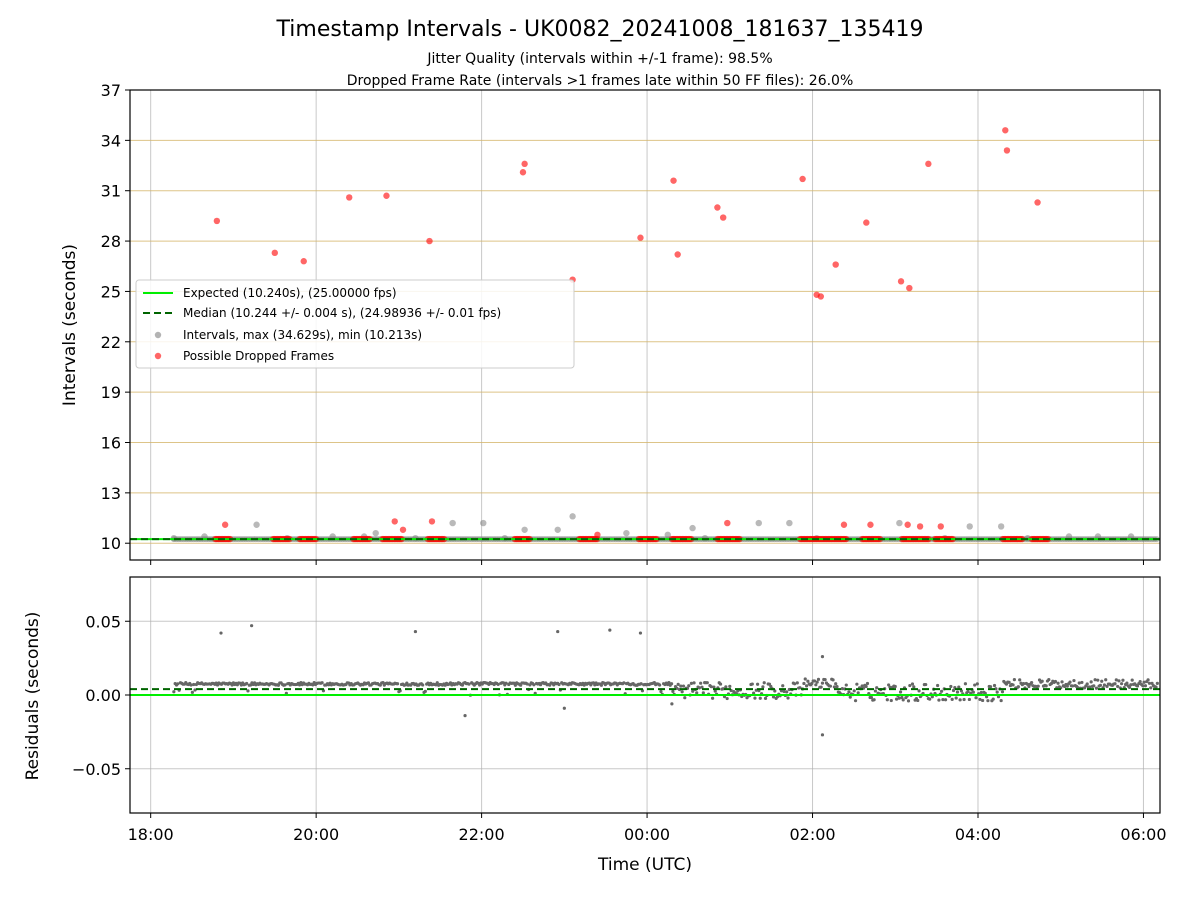 The width and height of the screenshot is (1200, 900). Describe the element at coordinates (111, 191) in the screenshot. I see `intervals-y-tick-label: 31` at that location.